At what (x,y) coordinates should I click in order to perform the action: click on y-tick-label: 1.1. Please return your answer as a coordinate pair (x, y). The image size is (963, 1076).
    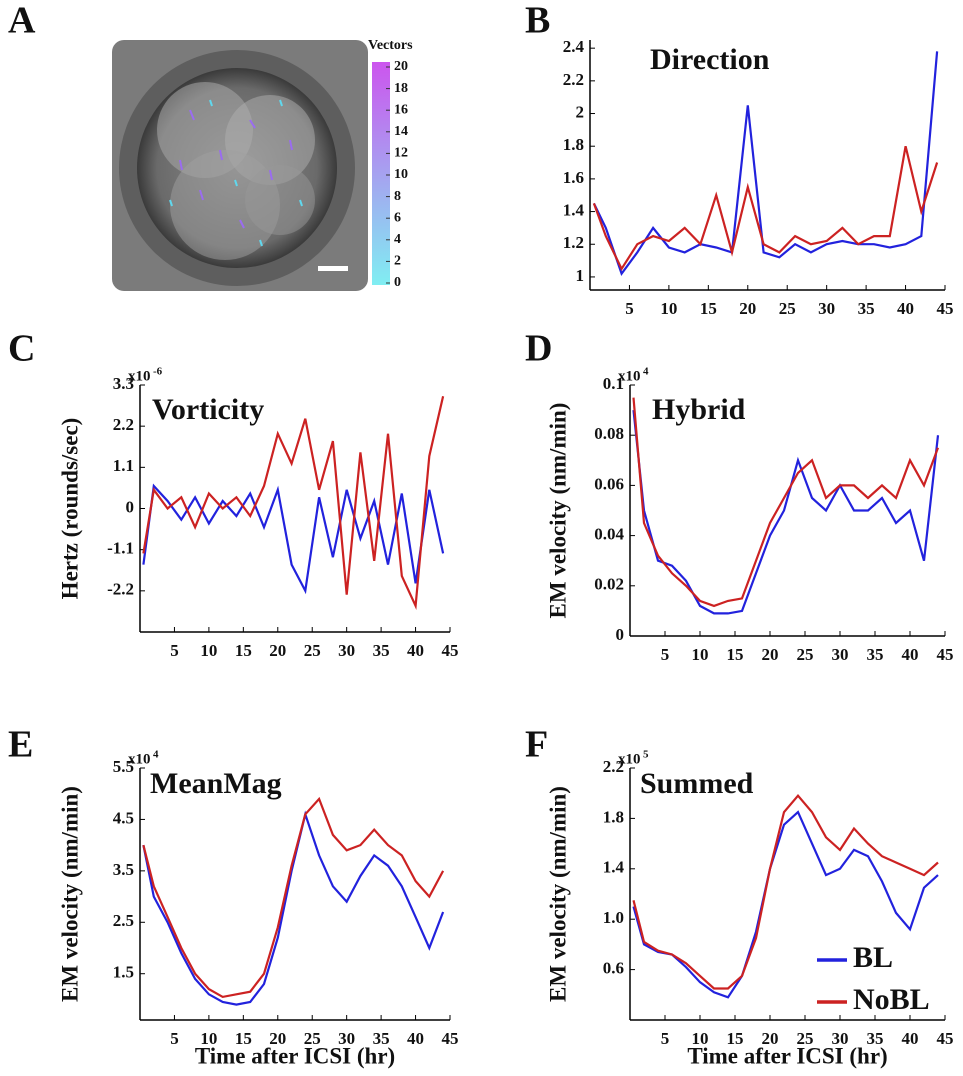
    Looking at the image, I should click on (123, 465).